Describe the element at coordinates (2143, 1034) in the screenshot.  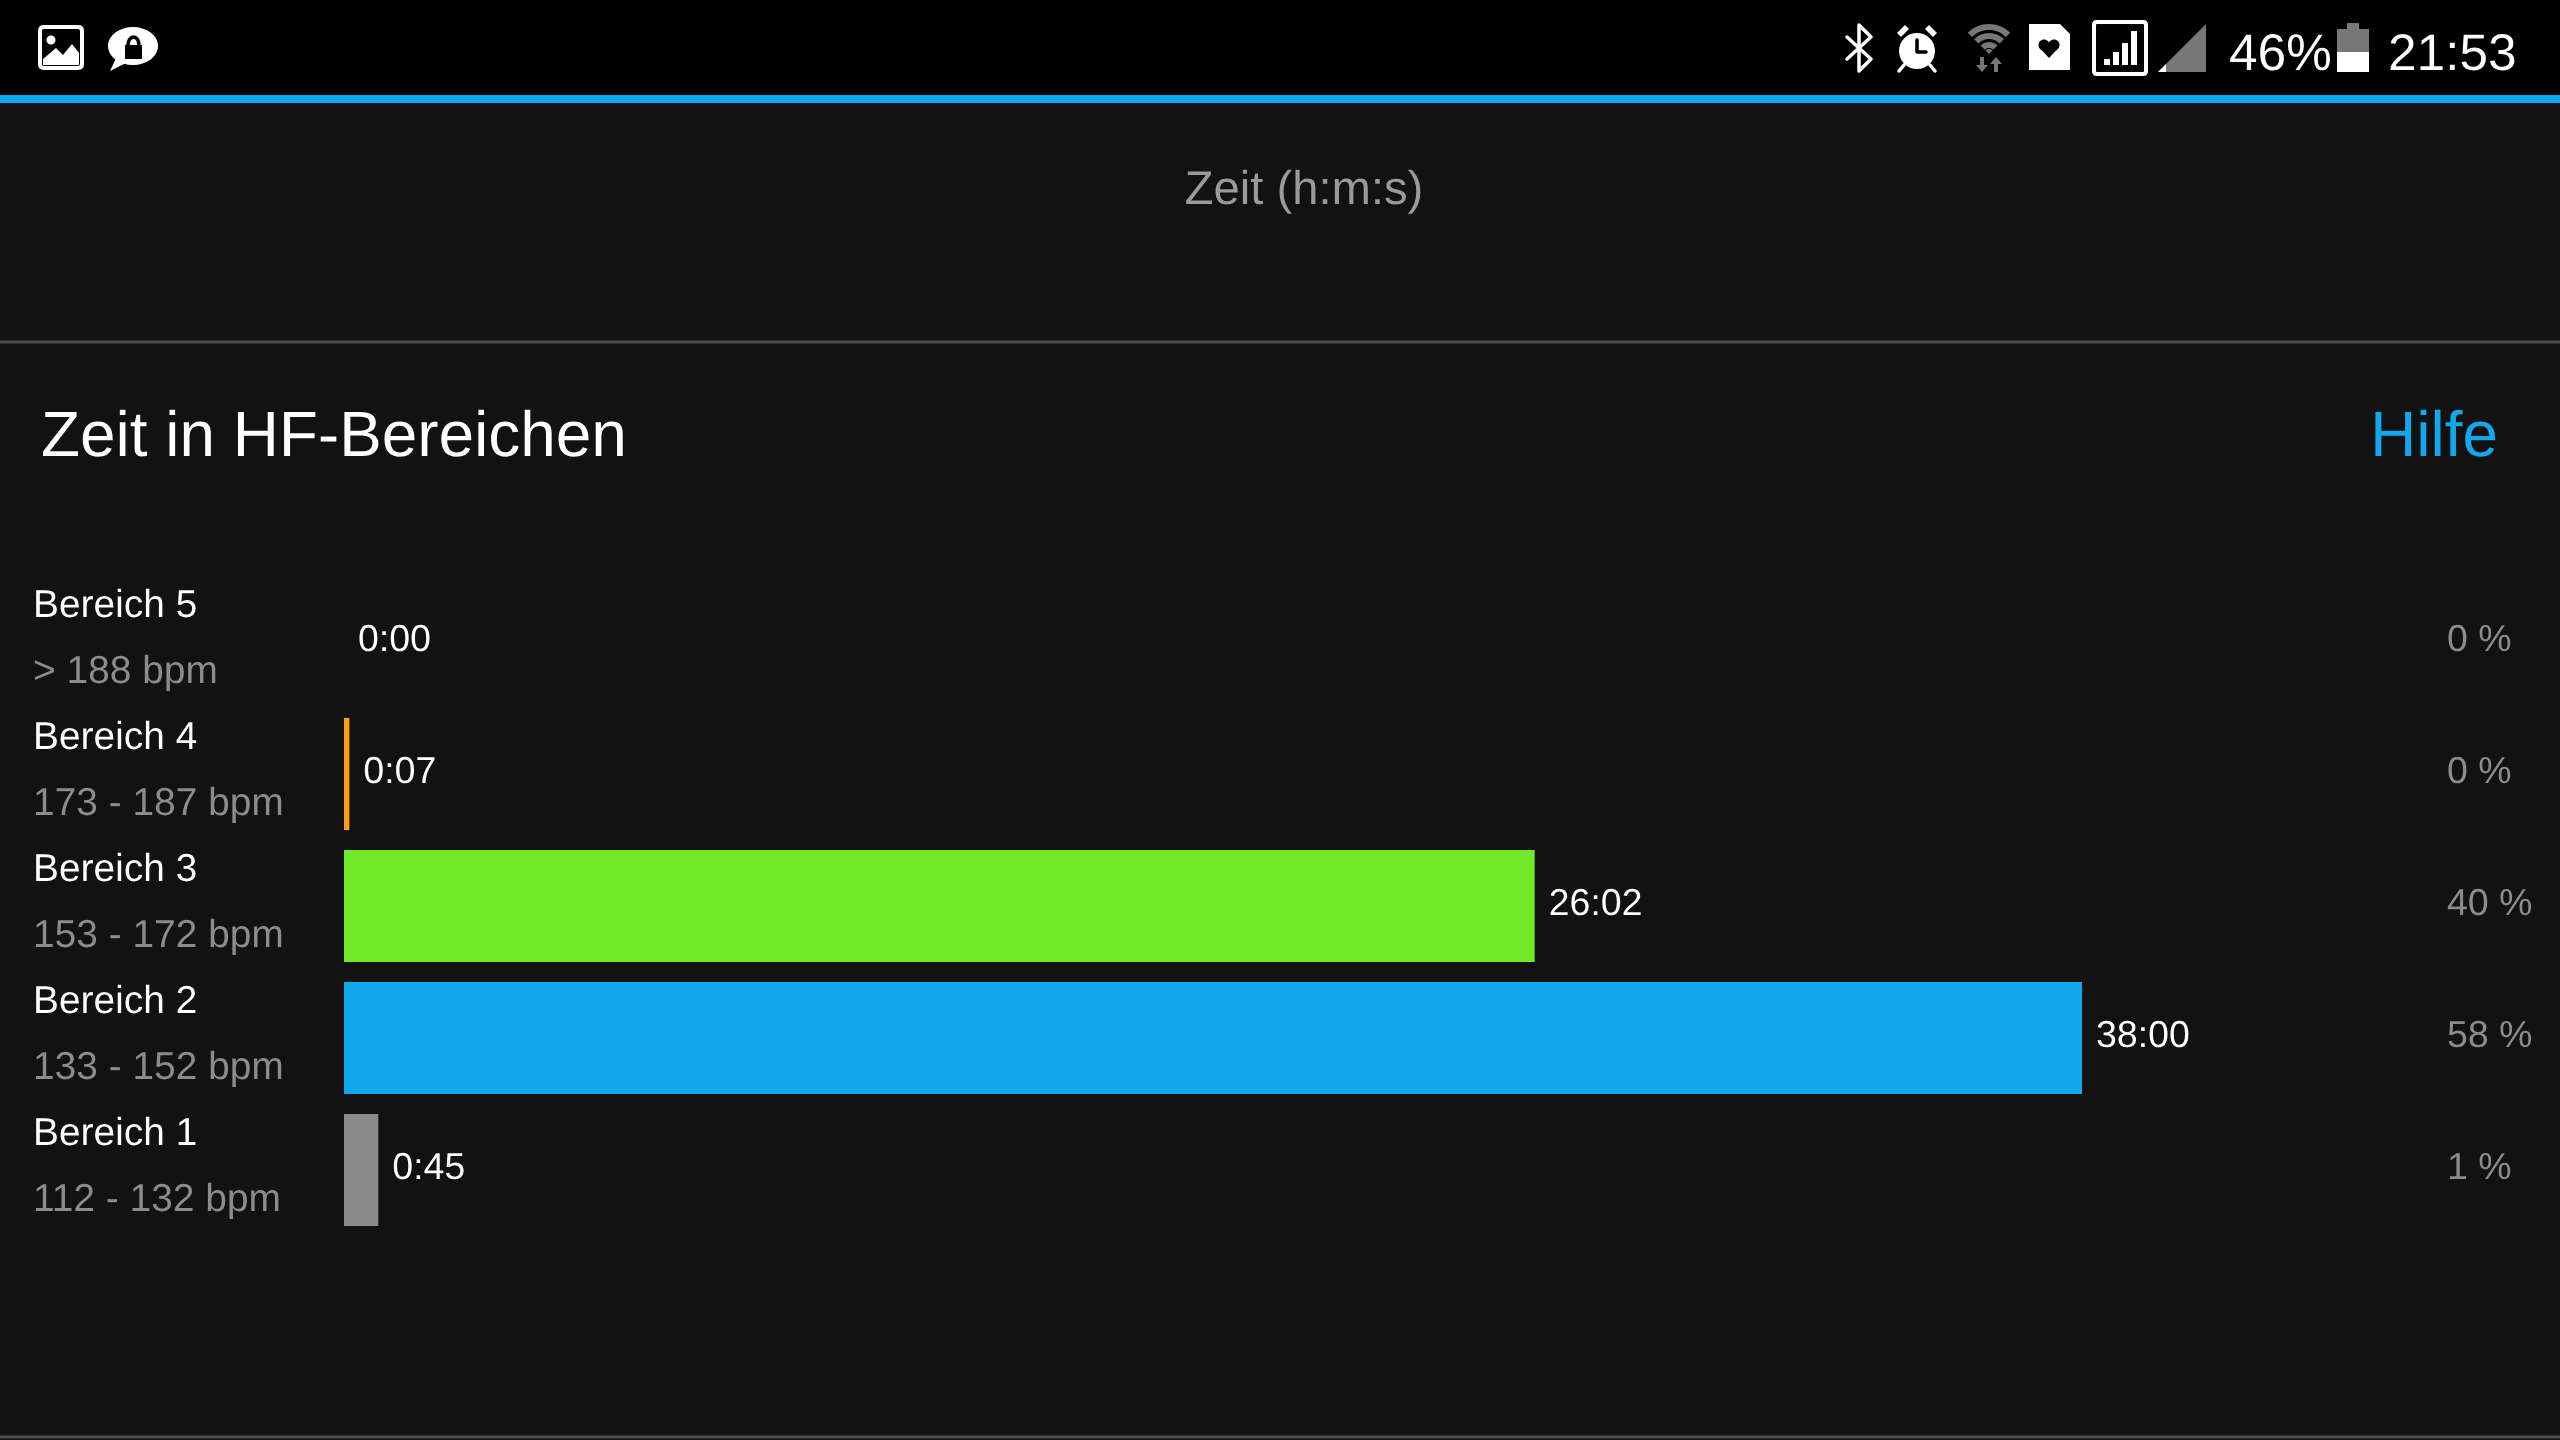
I see `data-label: 38:00` at that location.